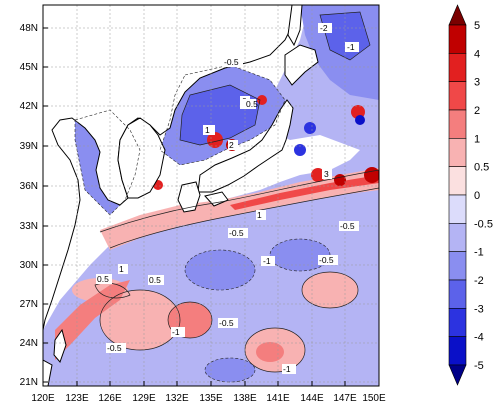 The height and width of the screenshot is (413, 499). I want to click on taiwan, so click(60, 345).